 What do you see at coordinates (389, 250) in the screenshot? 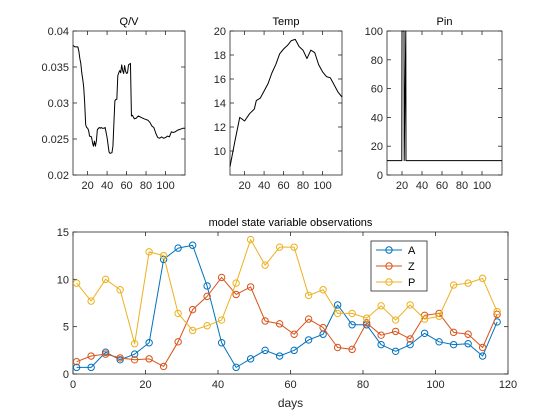
I see `legend-marker-A` at bounding box center [389, 250].